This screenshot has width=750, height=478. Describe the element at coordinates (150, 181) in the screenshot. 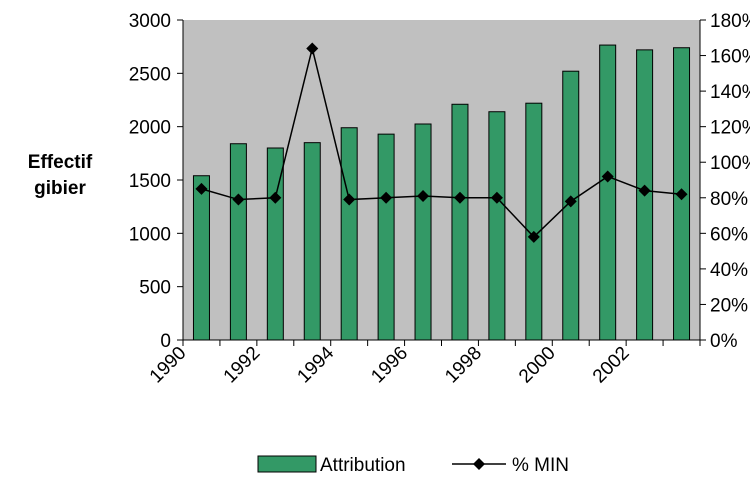

I see `y-tick-label: 1500` at that location.